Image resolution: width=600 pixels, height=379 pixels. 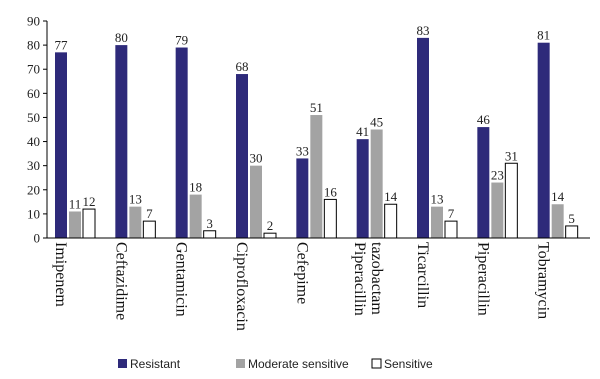 I want to click on data-label: 11, so click(x=75, y=203).